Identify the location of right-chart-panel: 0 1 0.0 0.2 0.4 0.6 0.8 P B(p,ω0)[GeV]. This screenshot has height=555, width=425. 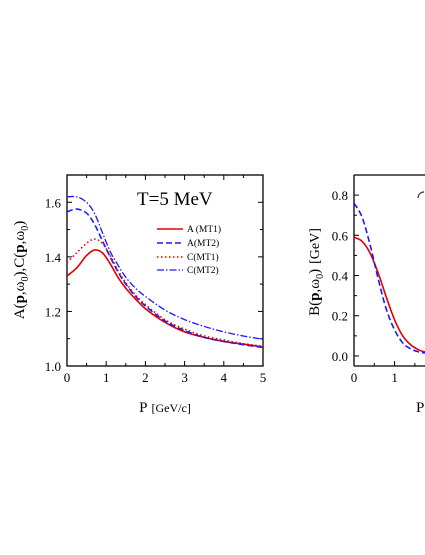
(366, 295).